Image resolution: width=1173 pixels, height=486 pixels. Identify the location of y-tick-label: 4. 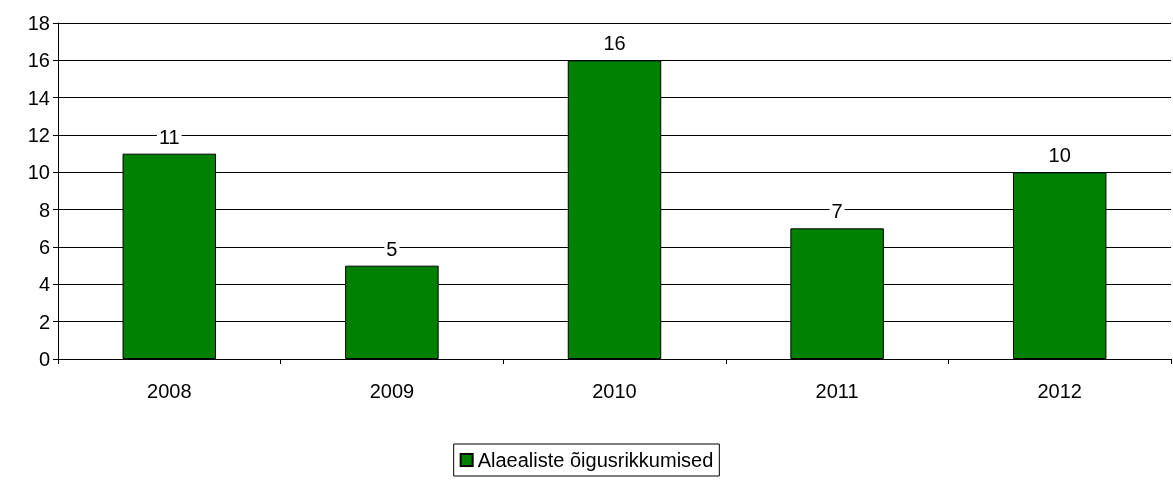
(44, 284).